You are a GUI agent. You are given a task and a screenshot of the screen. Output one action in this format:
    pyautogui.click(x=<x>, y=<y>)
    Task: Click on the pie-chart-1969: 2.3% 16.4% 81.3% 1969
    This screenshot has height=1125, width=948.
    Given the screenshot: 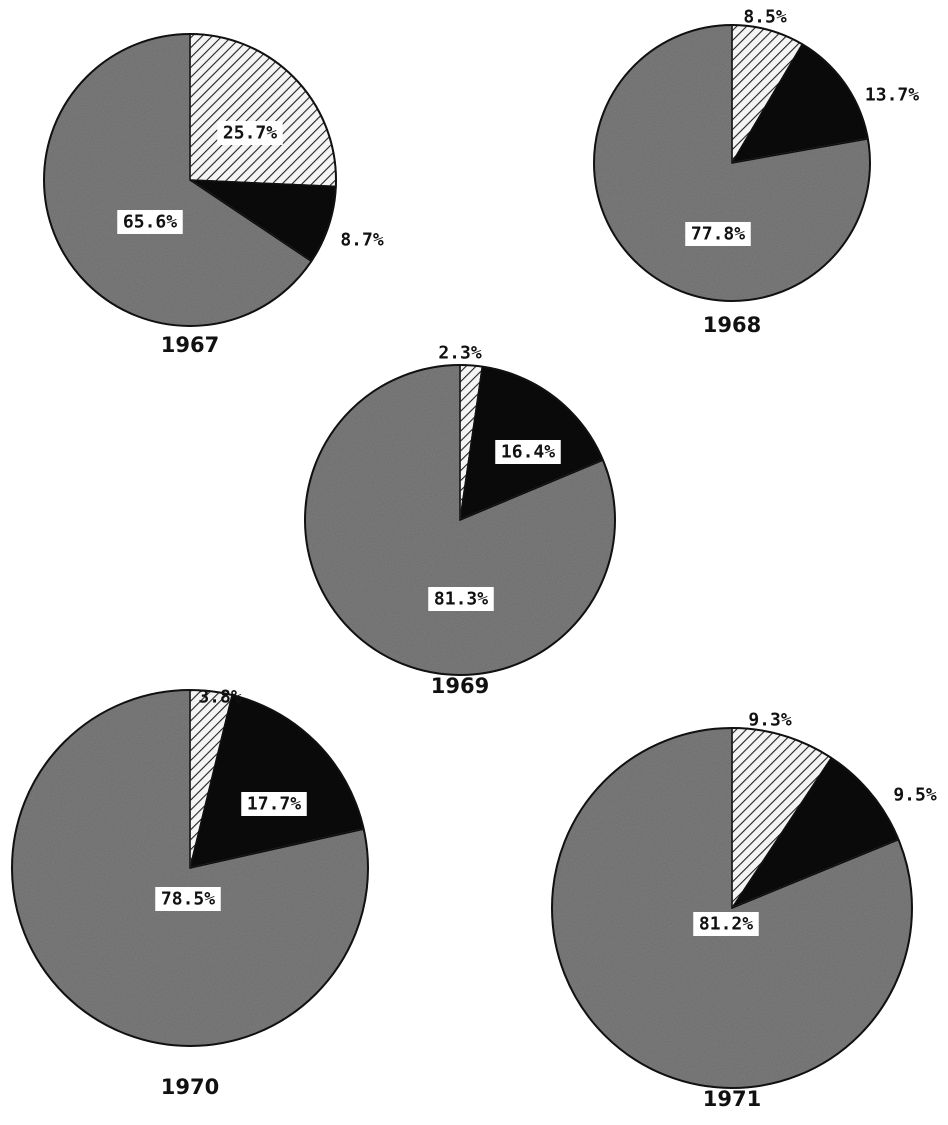 What is the action you would take?
    pyautogui.click(x=460, y=520)
    